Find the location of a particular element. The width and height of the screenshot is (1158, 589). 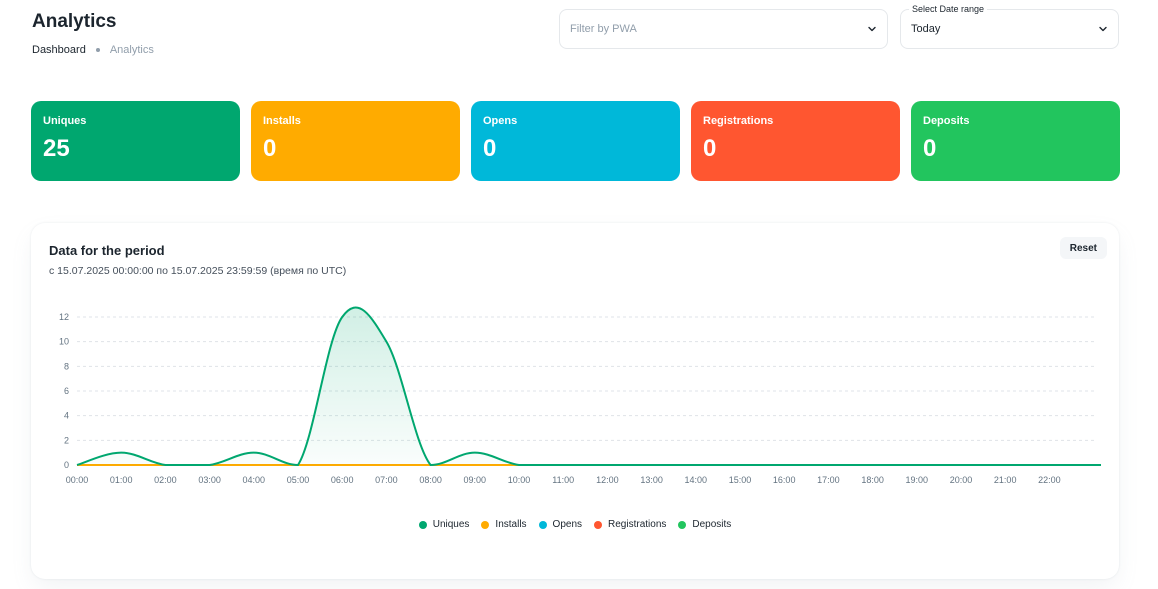

legend-item-installs: Installs is located at coordinates (504, 524).